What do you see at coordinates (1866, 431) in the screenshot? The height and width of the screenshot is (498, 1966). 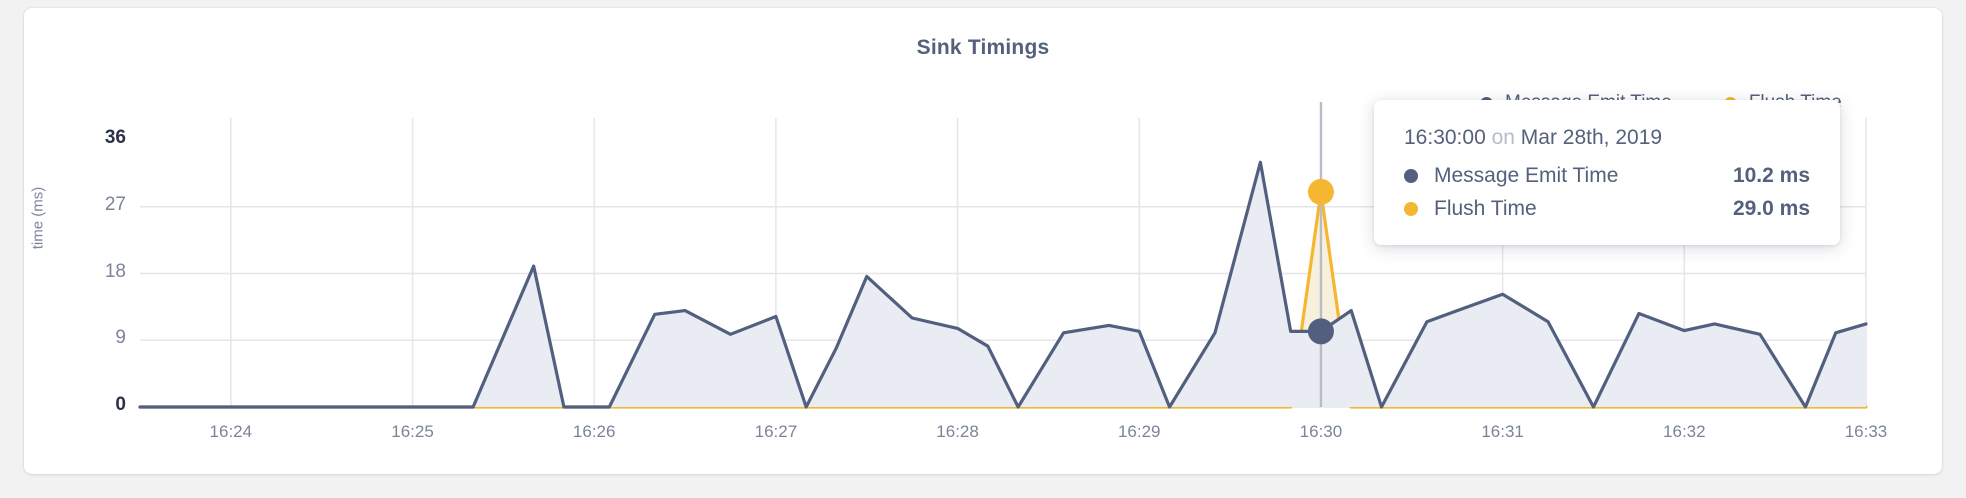 I see `x-axis-tick: 16:33` at bounding box center [1866, 431].